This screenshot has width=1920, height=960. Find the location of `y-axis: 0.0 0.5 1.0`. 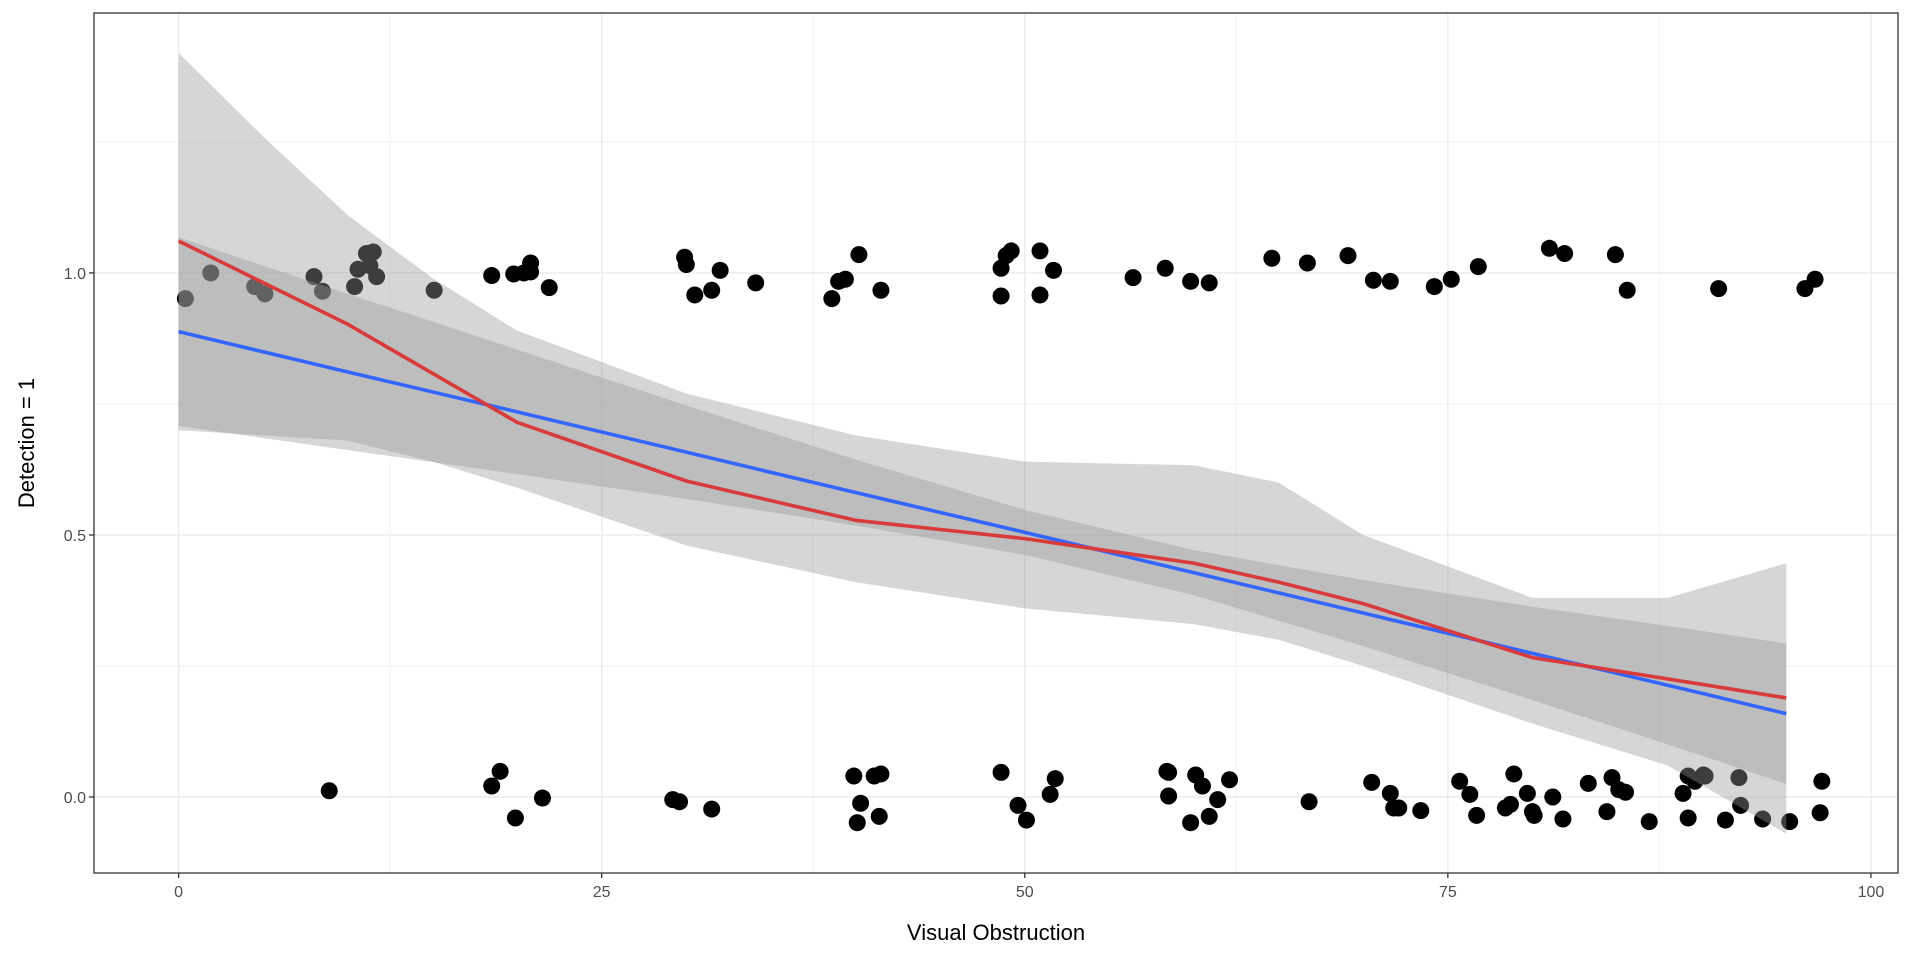

y-axis: 0.0 0.5 1.0 is located at coordinates (79, 536).